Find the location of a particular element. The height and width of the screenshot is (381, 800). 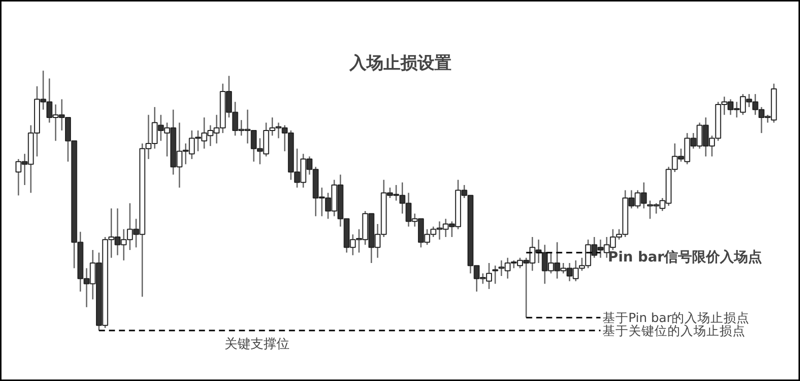

candlestick is located at coordinates (495, 274).